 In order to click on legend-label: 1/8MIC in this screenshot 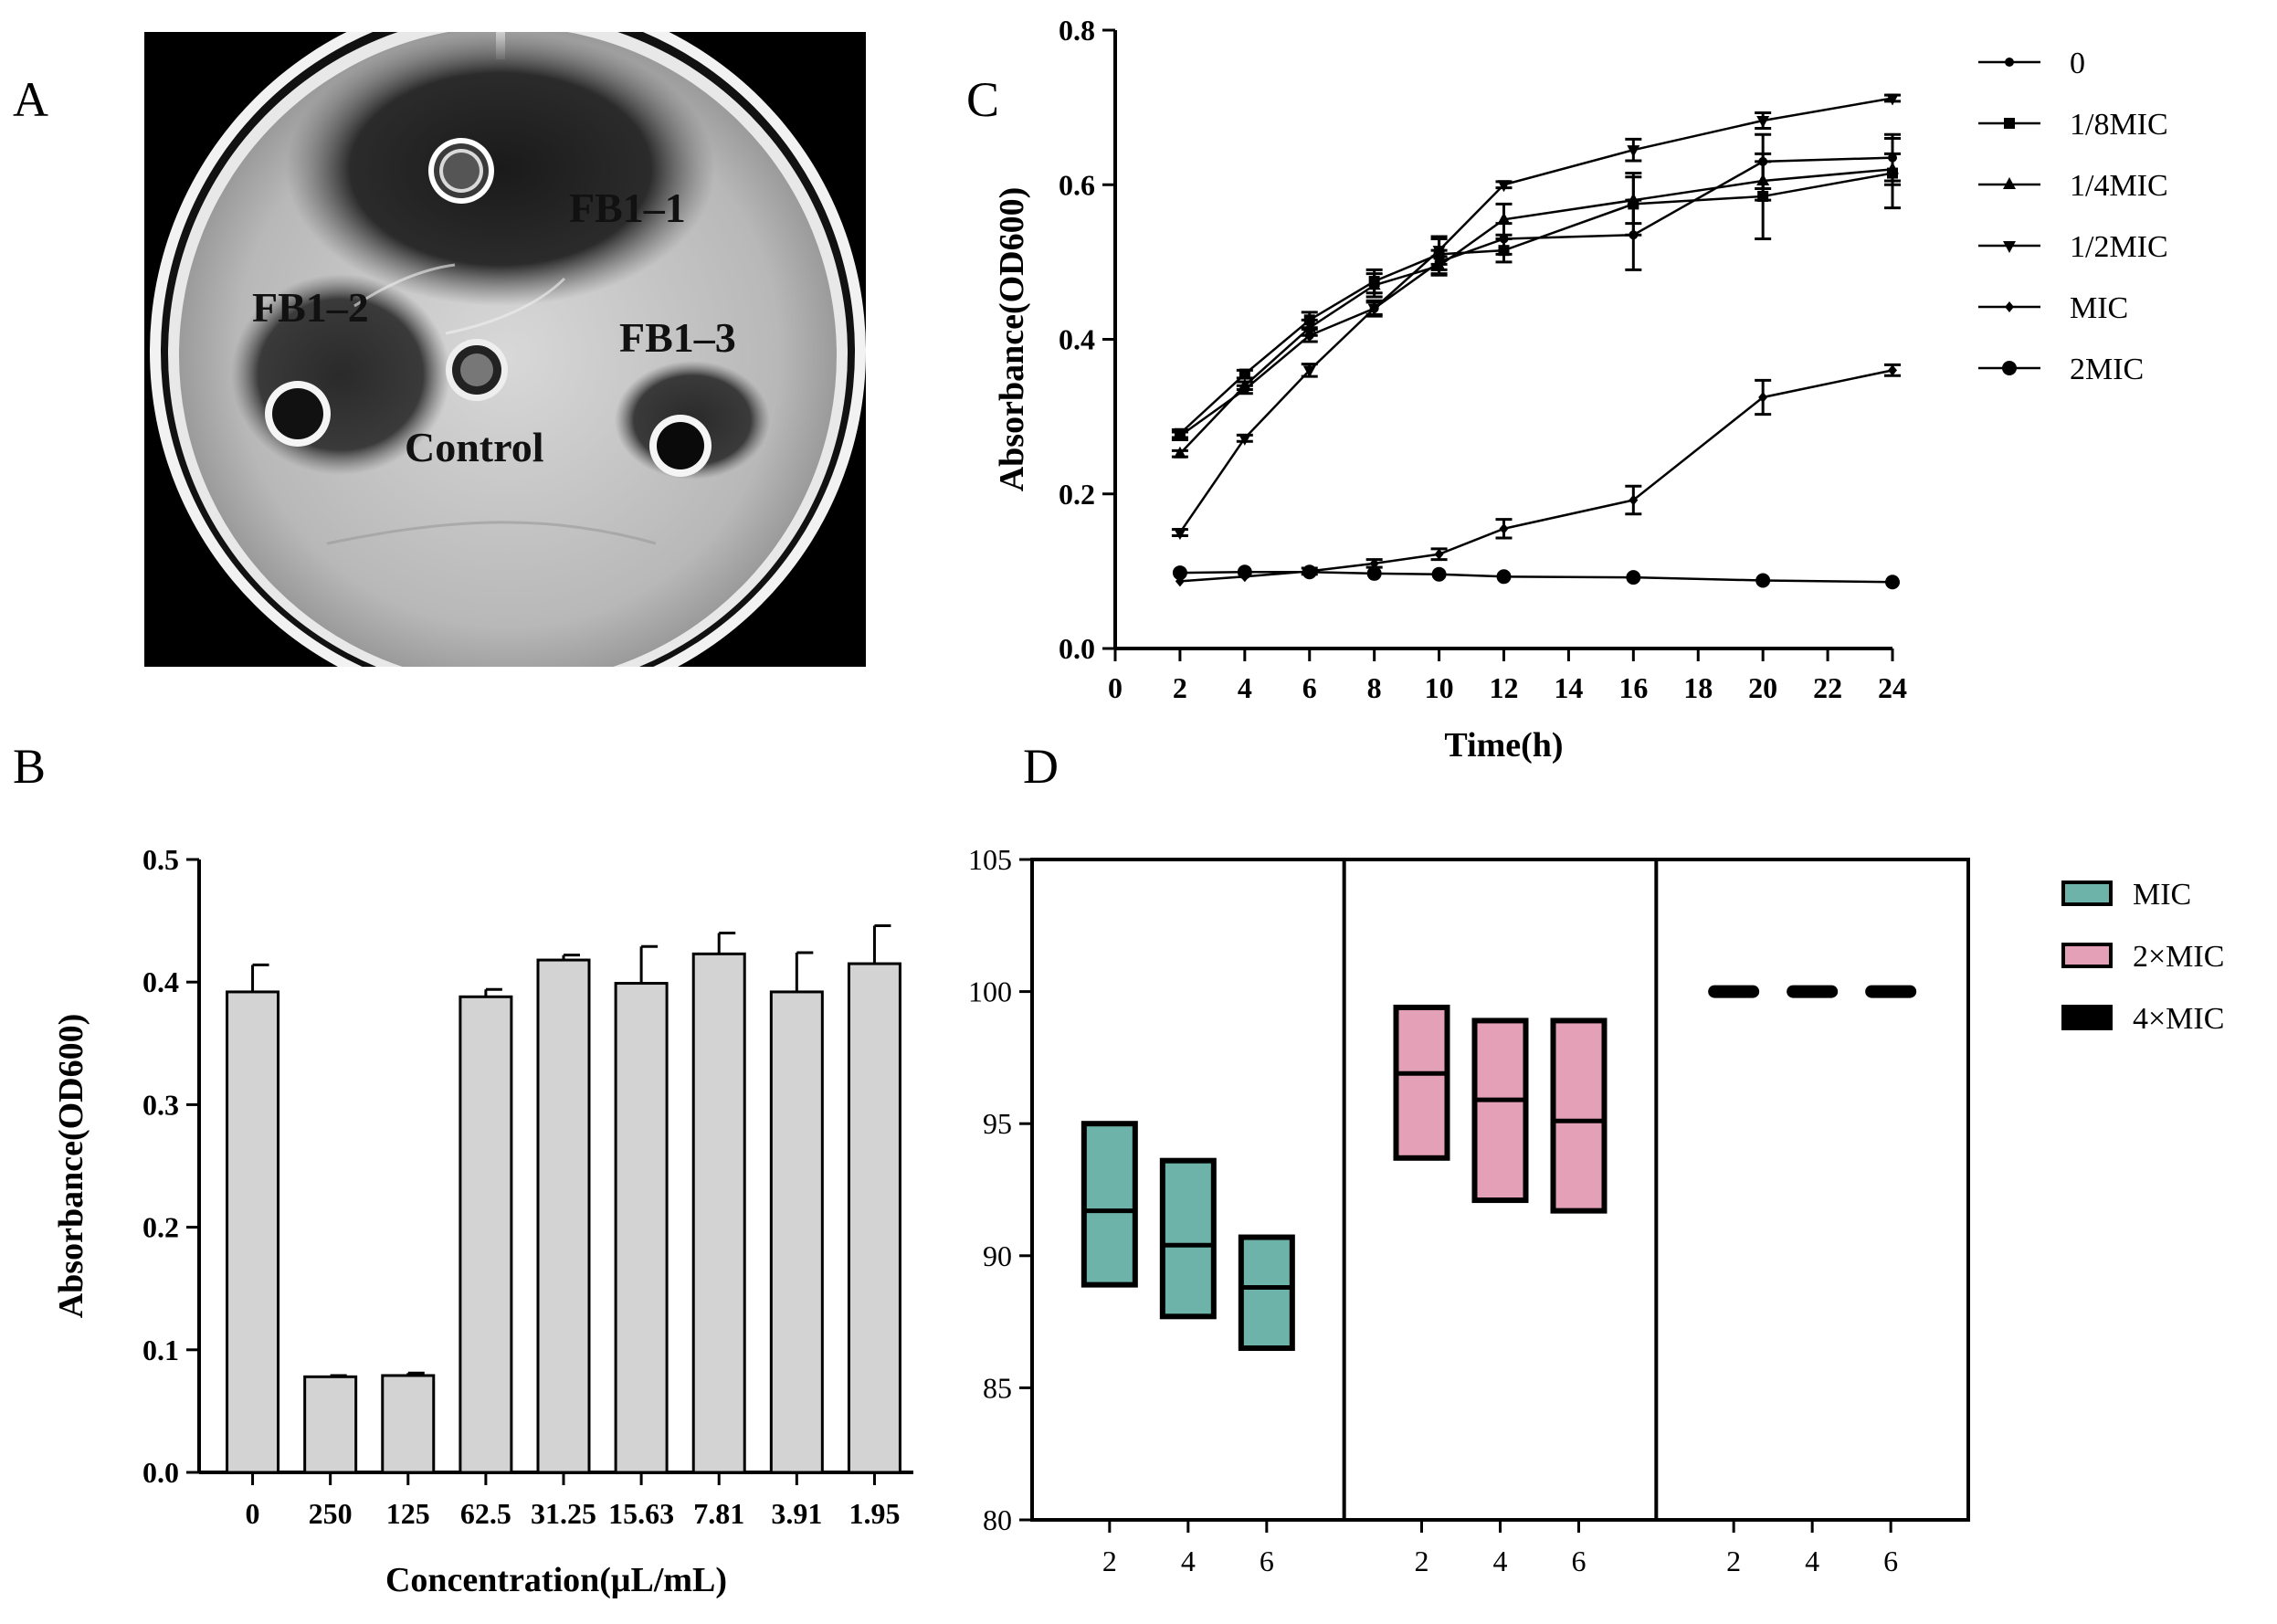, I will do `click(2119, 125)`.